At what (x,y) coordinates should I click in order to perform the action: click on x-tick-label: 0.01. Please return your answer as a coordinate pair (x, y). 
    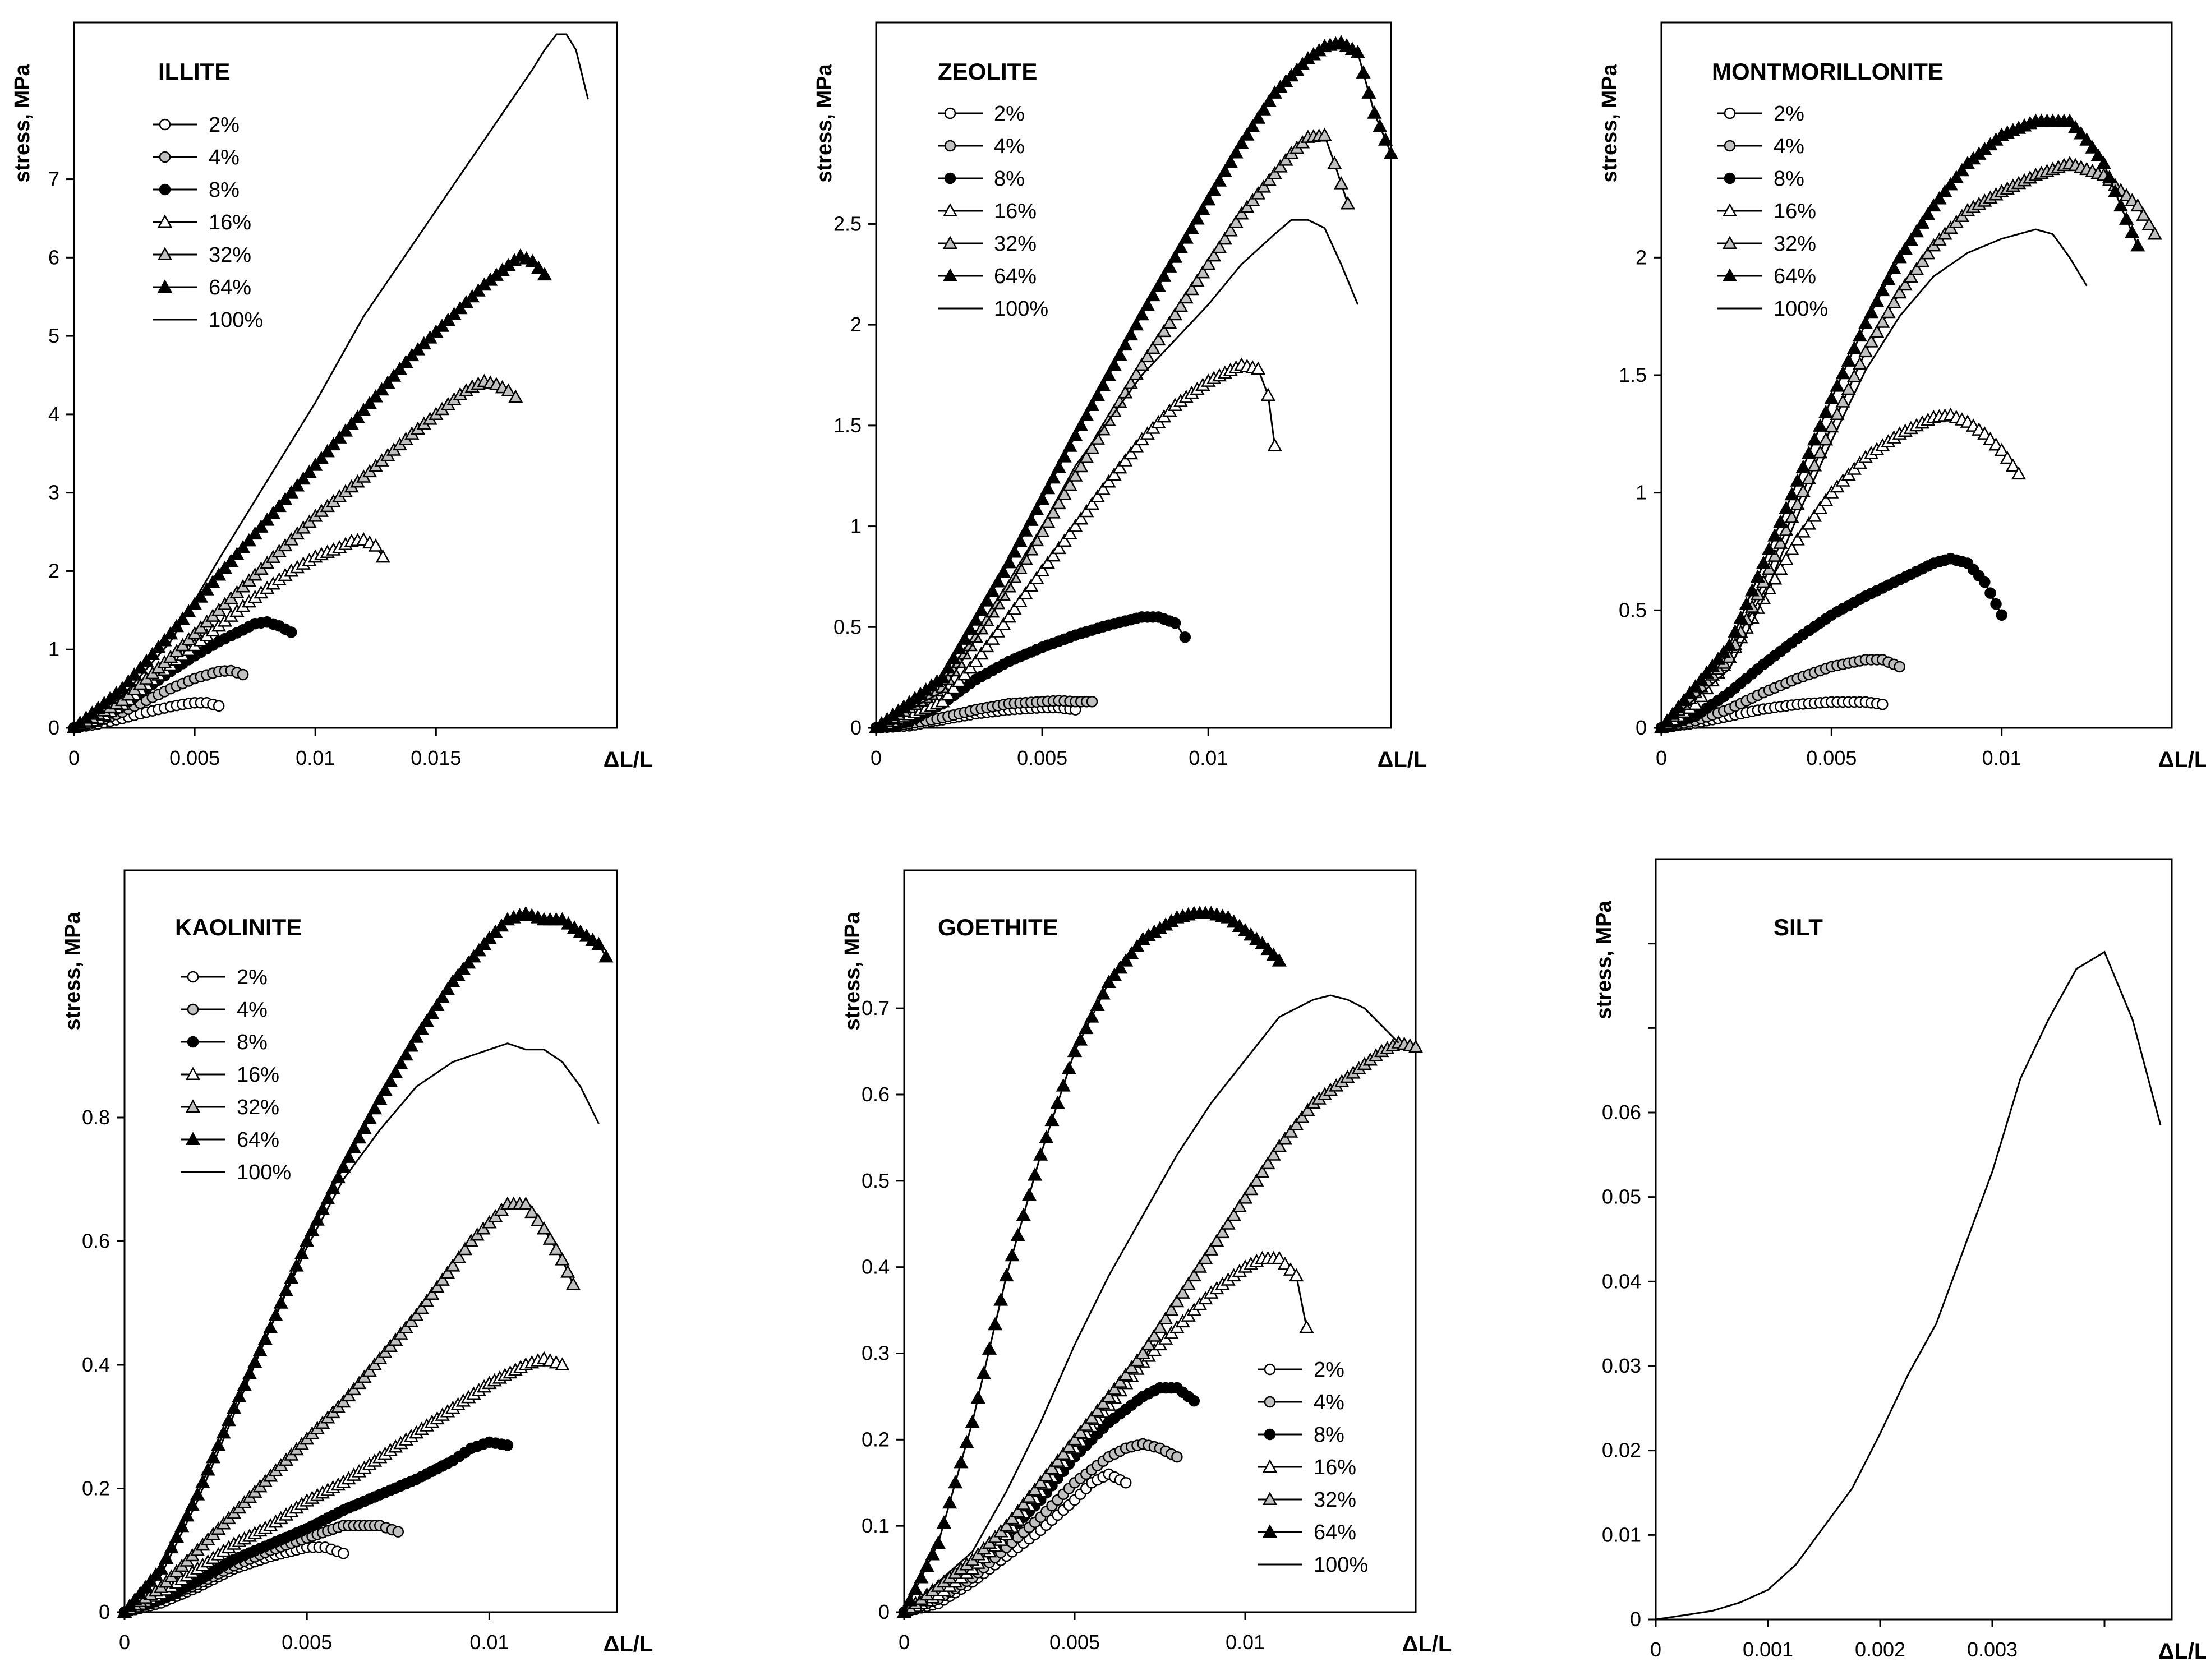
    Looking at the image, I should click on (489, 1642).